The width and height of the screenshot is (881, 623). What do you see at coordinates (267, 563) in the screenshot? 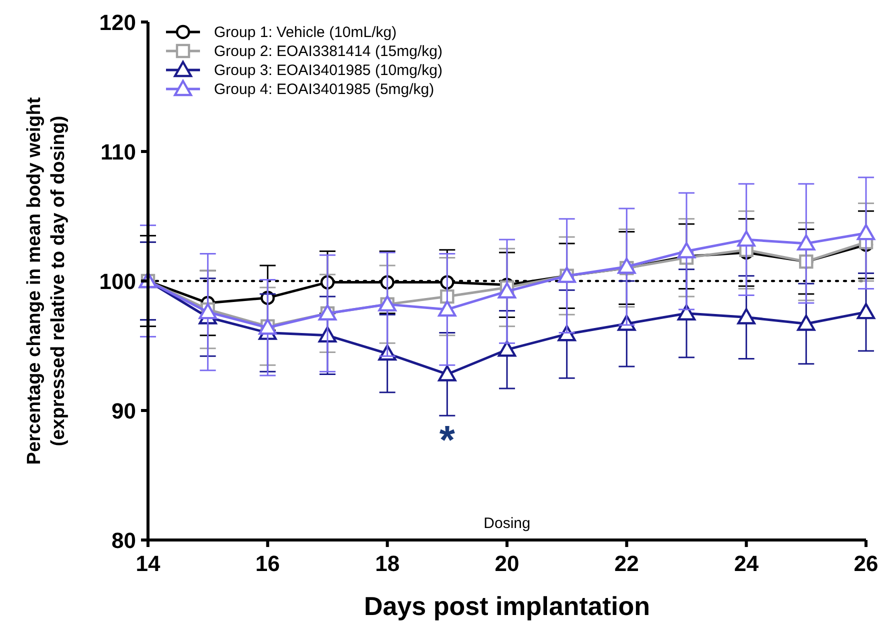
I see `x-tick-label: 16` at bounding box center [267, 563].